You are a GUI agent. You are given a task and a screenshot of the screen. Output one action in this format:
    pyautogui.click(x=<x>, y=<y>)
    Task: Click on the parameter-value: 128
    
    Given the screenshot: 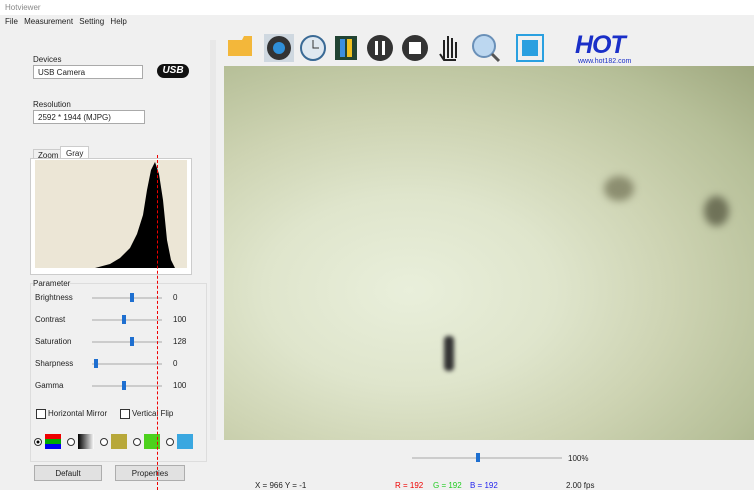 What is the action you would take?
    pyautogui.click(x=180, y=341)
    